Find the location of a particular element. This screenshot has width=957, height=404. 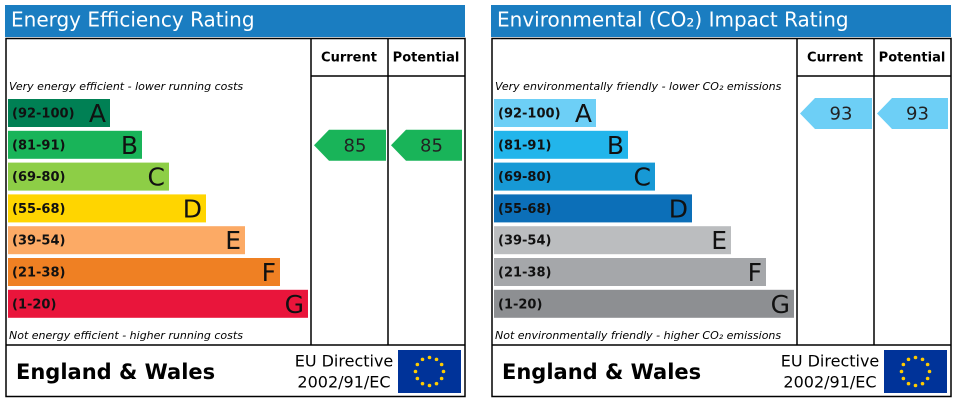

panel-title: Environmental (CO₂) Impact Rating is located at coordinates (673, 20).